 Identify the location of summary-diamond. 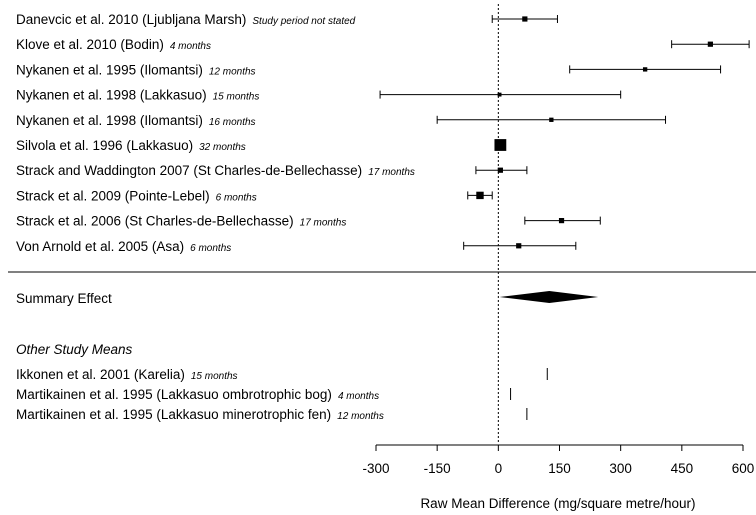
(549, 297).